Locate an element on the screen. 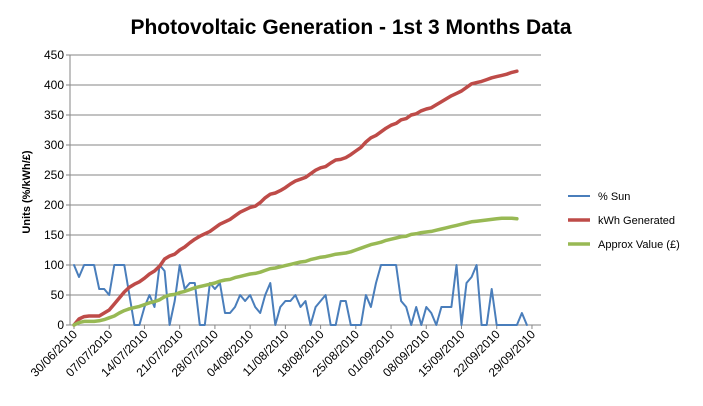 Image resolution: width=703 pixels, height=406 pixels. y-tick-label: 50 is located at coordinates (58, 295).